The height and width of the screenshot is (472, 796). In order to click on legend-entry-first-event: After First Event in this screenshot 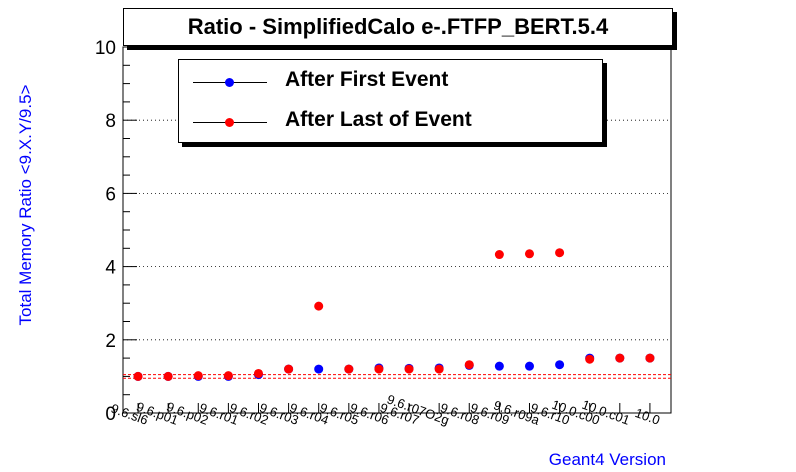, I will do `click(390, 82)`.